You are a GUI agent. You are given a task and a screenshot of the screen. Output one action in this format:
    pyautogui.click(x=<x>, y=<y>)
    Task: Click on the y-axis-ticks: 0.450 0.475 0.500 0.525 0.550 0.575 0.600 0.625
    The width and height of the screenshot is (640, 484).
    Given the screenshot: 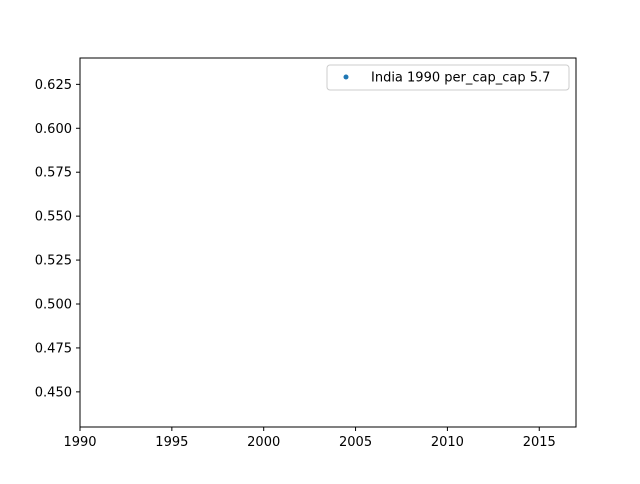 What is the action you would take?
    pyautogui.click(x=57, y=239)
    